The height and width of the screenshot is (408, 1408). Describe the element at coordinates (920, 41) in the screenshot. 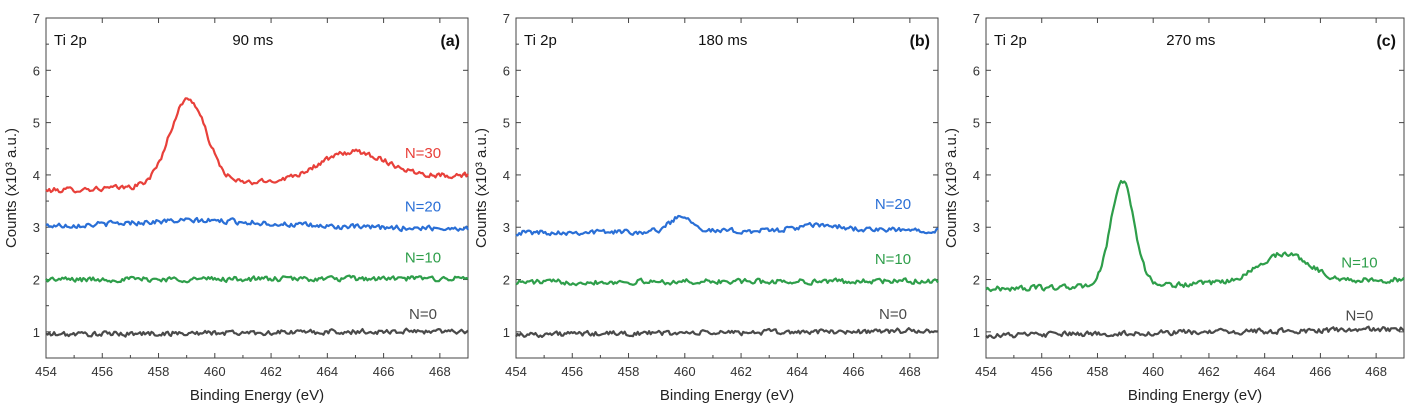

I see `panel-letter: (b)` at that location.